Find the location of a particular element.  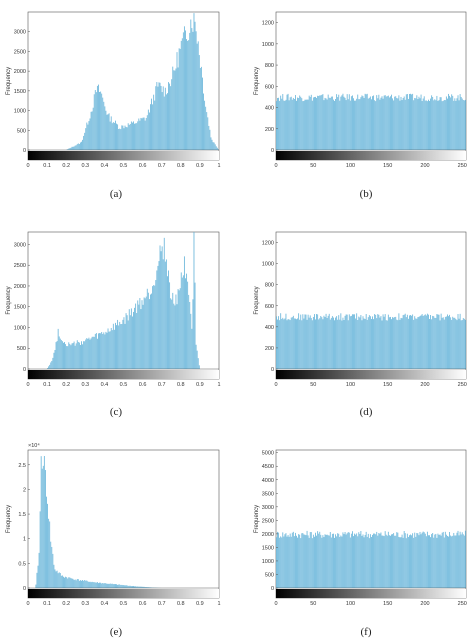

y-tick-label: 4000 is located at coordinates (268, 481).